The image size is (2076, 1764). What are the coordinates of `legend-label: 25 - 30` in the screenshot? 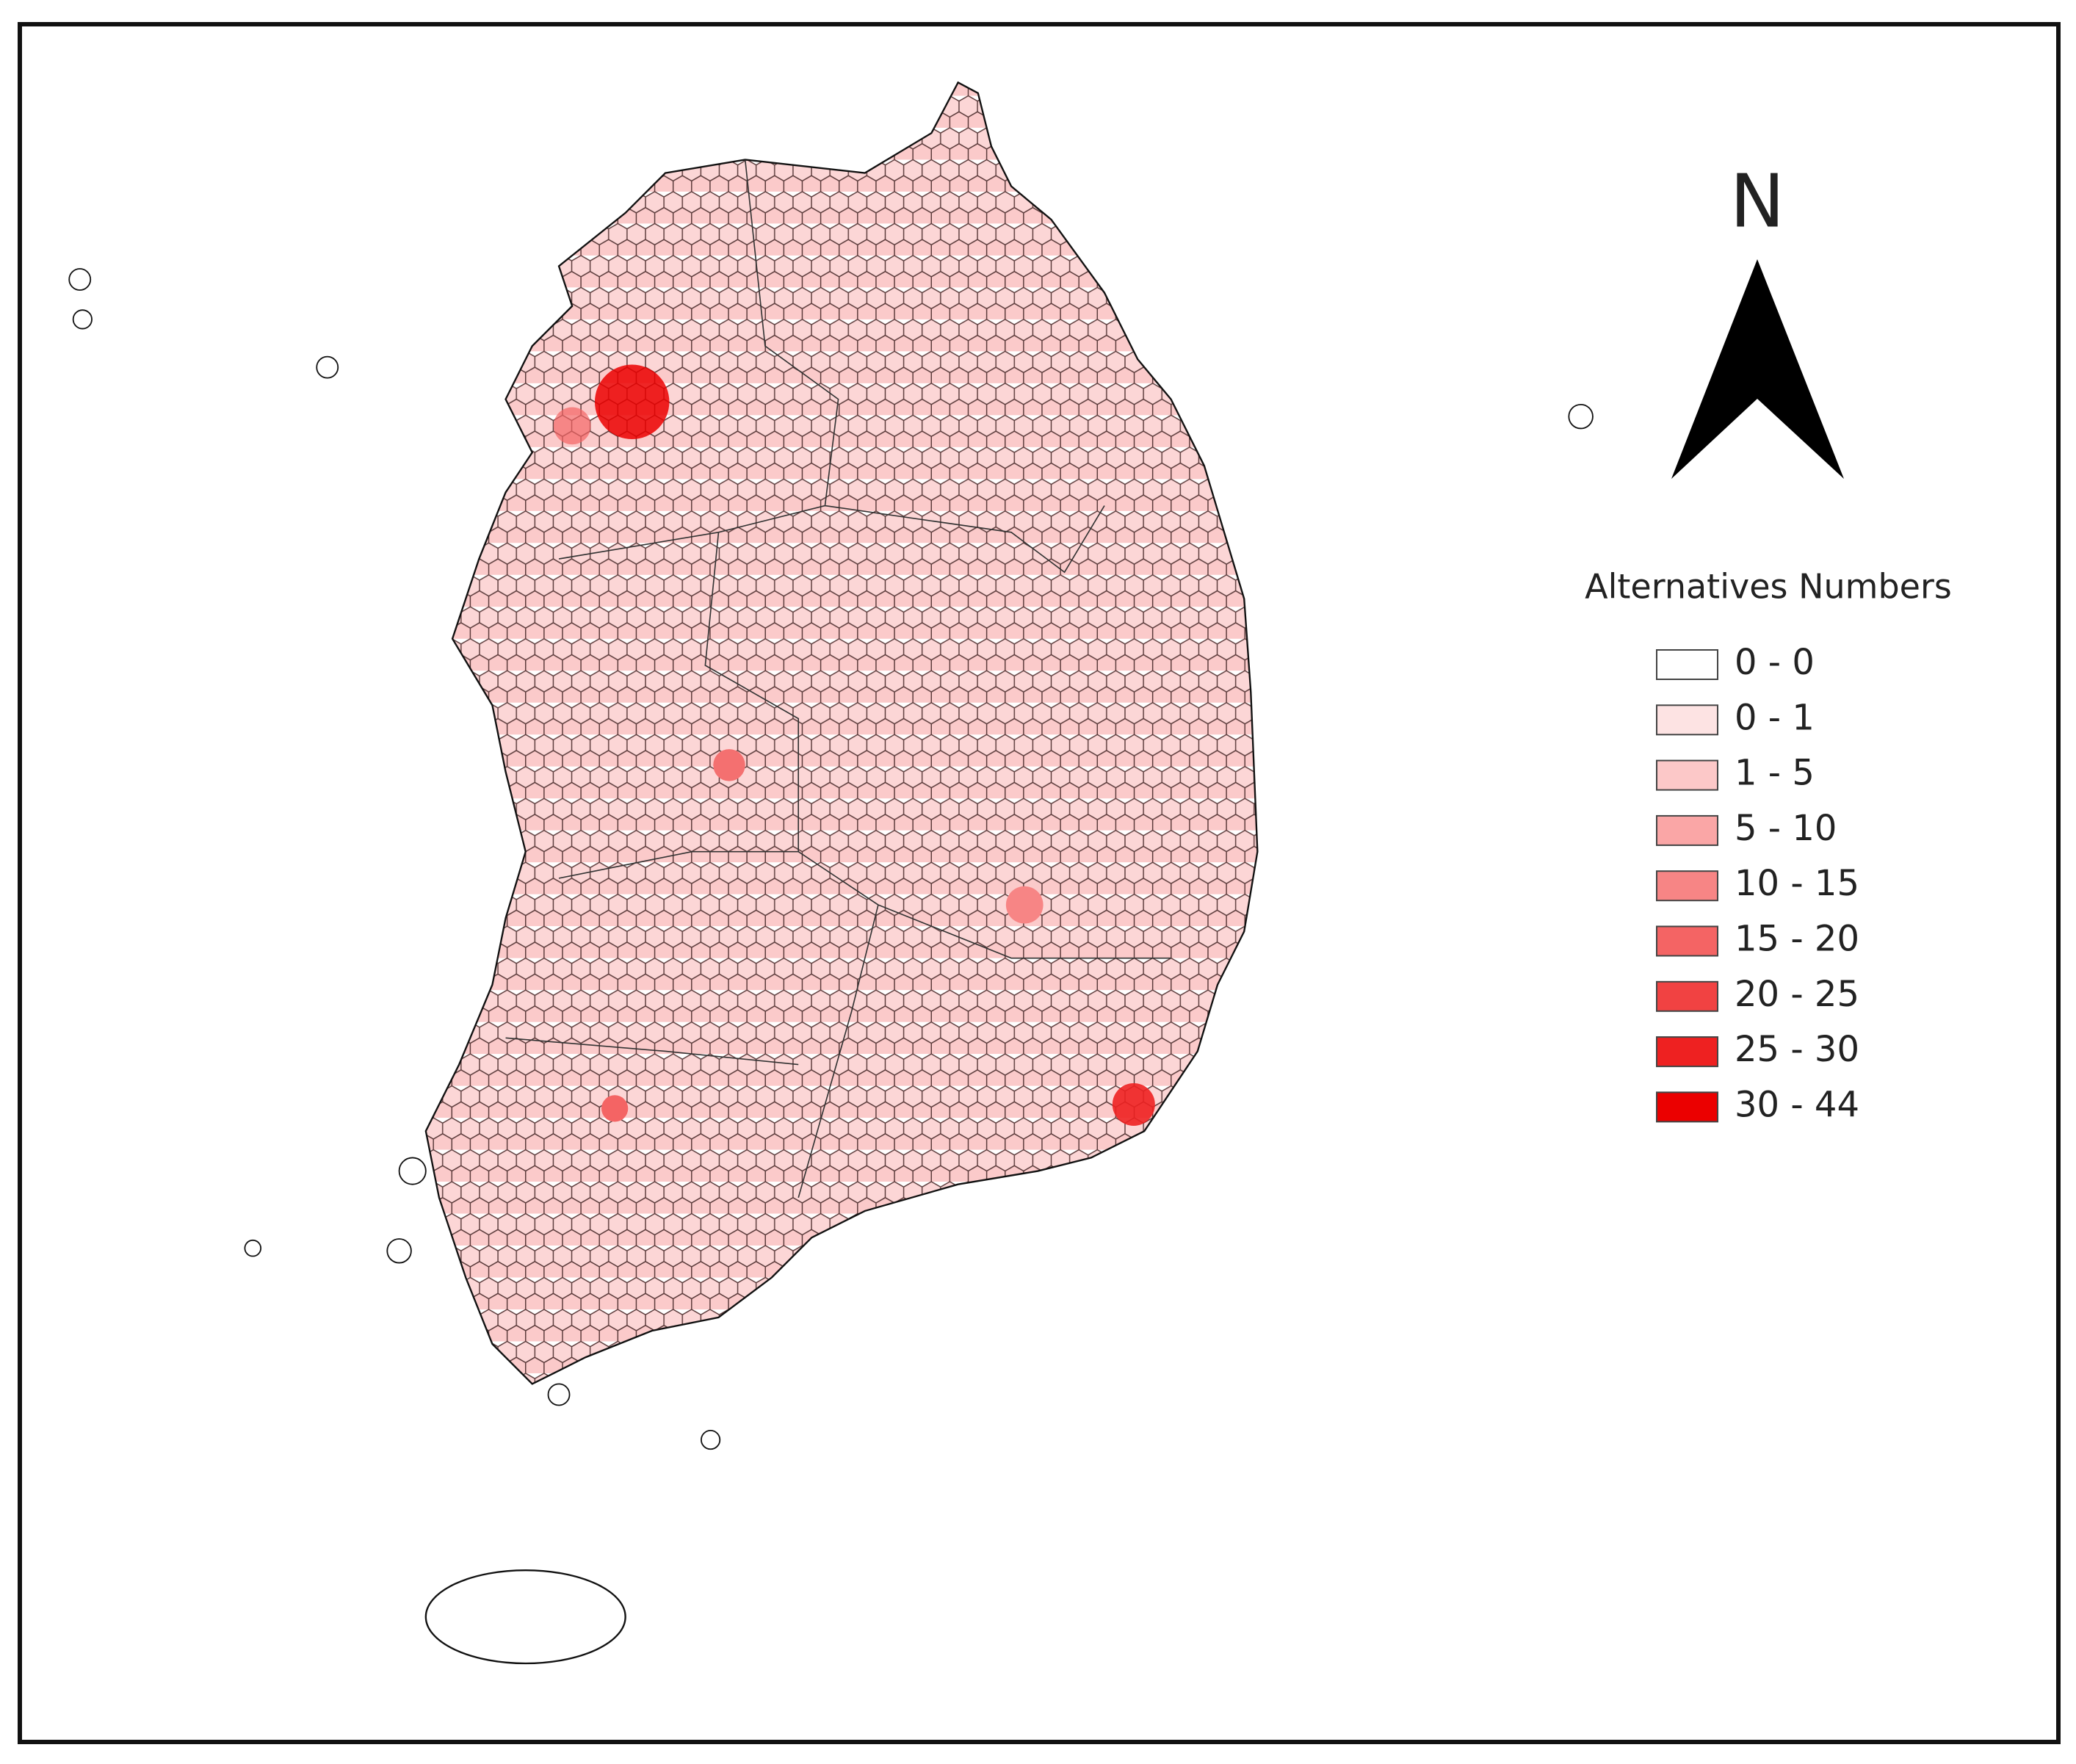 It's located at (1797, 1049).